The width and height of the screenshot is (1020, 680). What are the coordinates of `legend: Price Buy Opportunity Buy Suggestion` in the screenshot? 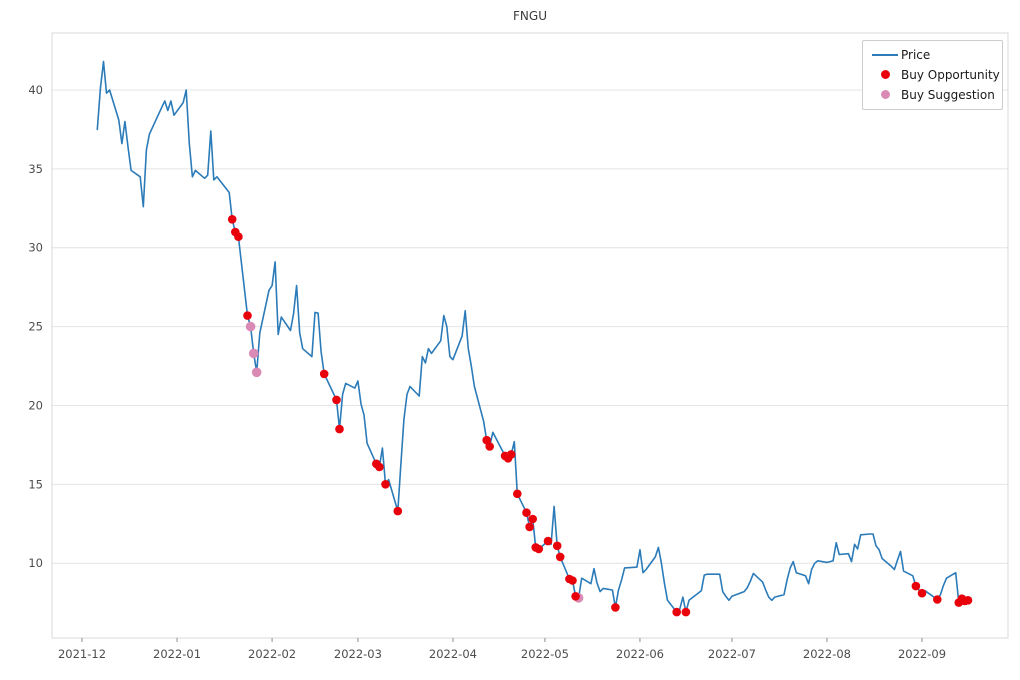 It's located at (932, 75).